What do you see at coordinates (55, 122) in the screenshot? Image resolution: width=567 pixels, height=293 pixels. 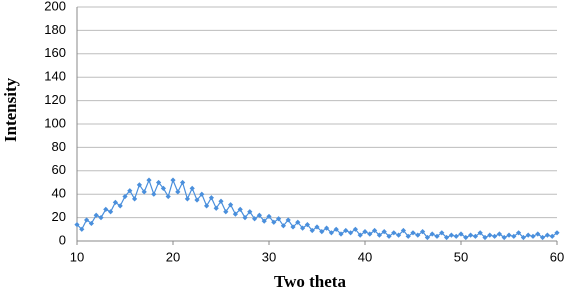 I see `y-tick-label: 100` at bounding box center [55, 122].